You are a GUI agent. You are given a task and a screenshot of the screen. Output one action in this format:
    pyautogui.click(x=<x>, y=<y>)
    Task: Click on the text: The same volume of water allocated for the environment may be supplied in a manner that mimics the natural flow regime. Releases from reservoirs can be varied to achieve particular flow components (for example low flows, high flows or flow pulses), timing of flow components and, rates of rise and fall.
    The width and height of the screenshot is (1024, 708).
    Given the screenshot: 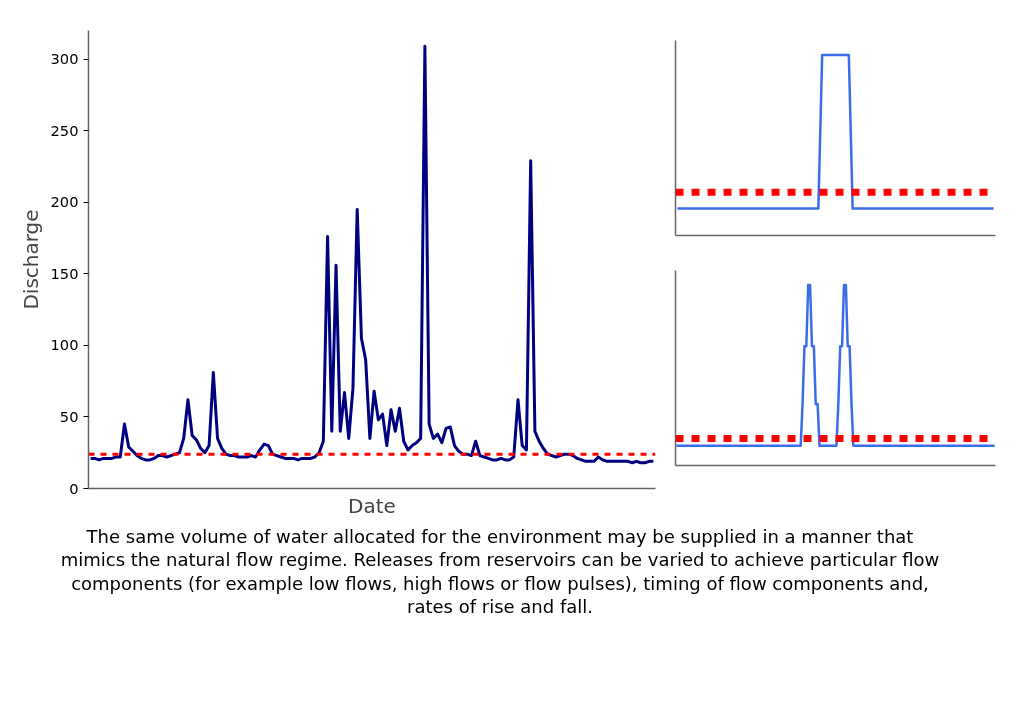 What is the action you would take?
    pyautogui.click(x=500, y=572)
    